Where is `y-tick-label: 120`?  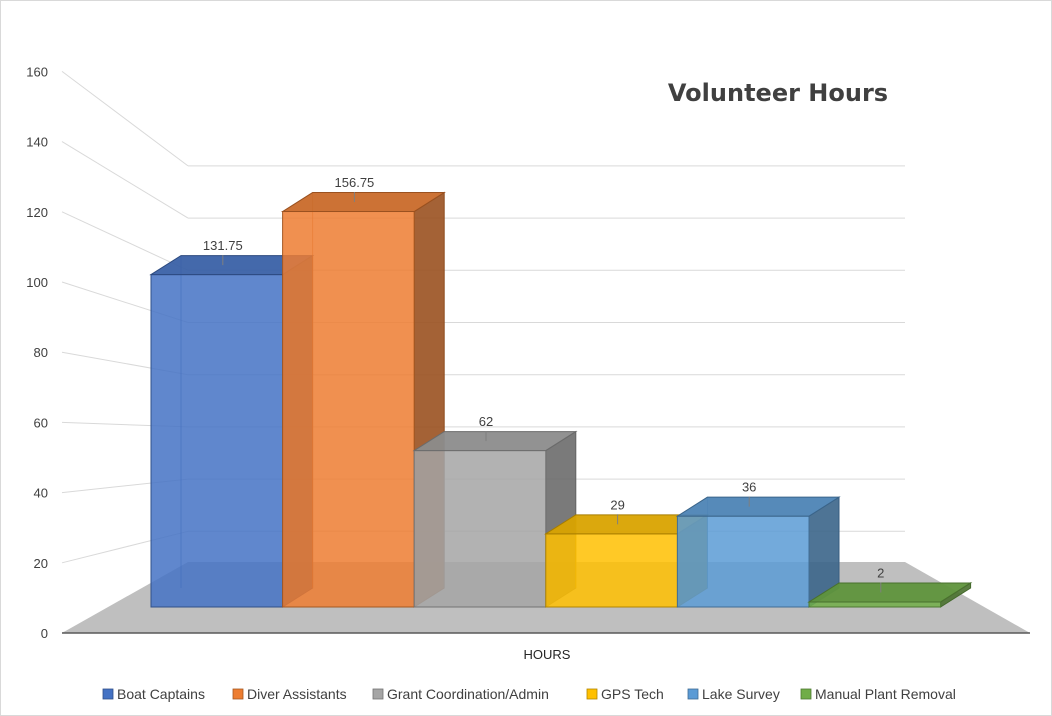
y-tick-label: 120 is located at coordinates (37, 212).